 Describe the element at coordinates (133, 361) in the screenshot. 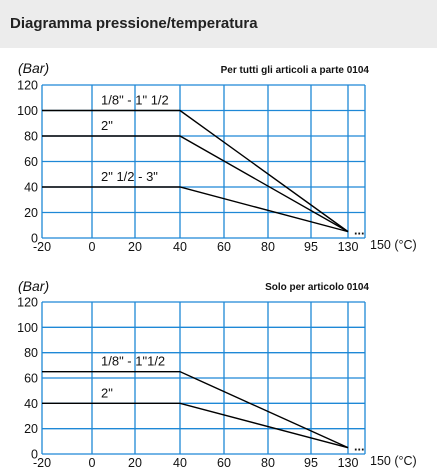

I see `series-label: 1/8" - 1"1/2` at that location.